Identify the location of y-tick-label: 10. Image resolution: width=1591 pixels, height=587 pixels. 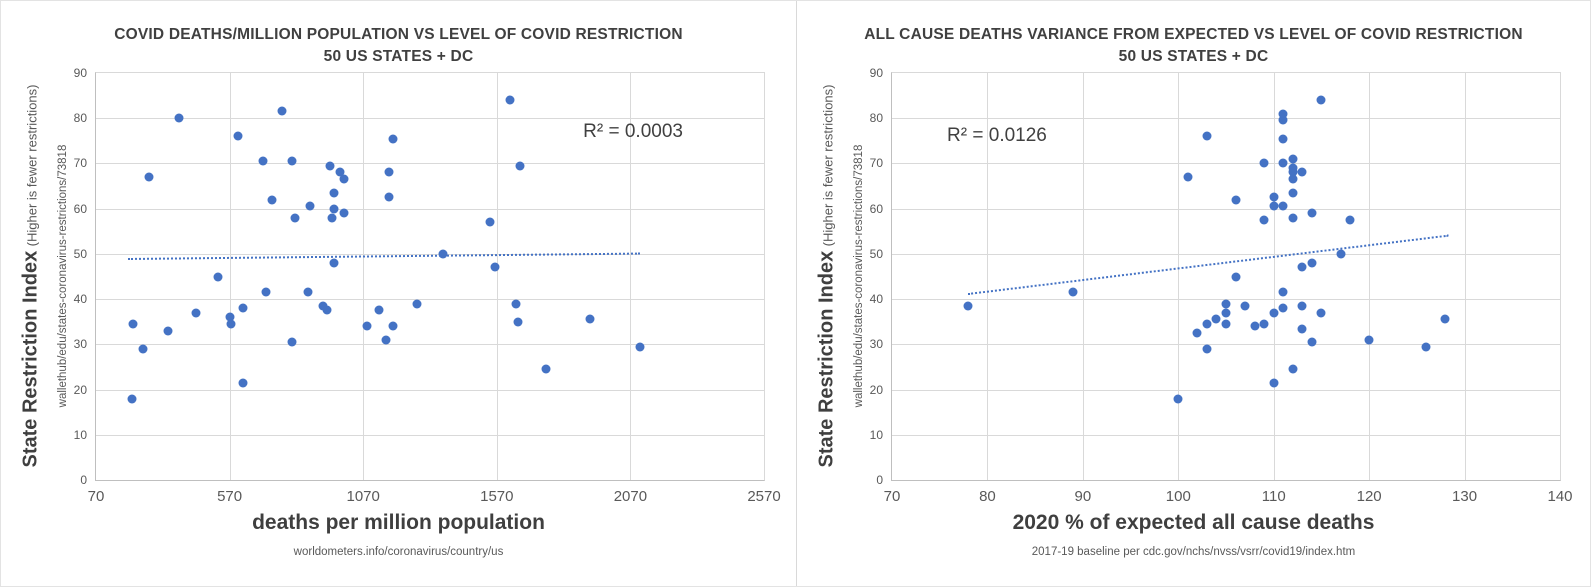
(80, 434).